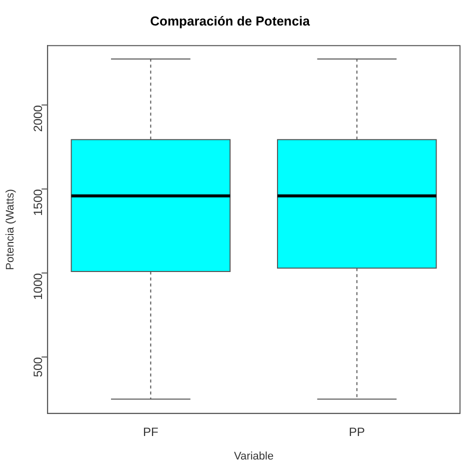  I want to click on y-tick-label: 1000, so click(37, 286).